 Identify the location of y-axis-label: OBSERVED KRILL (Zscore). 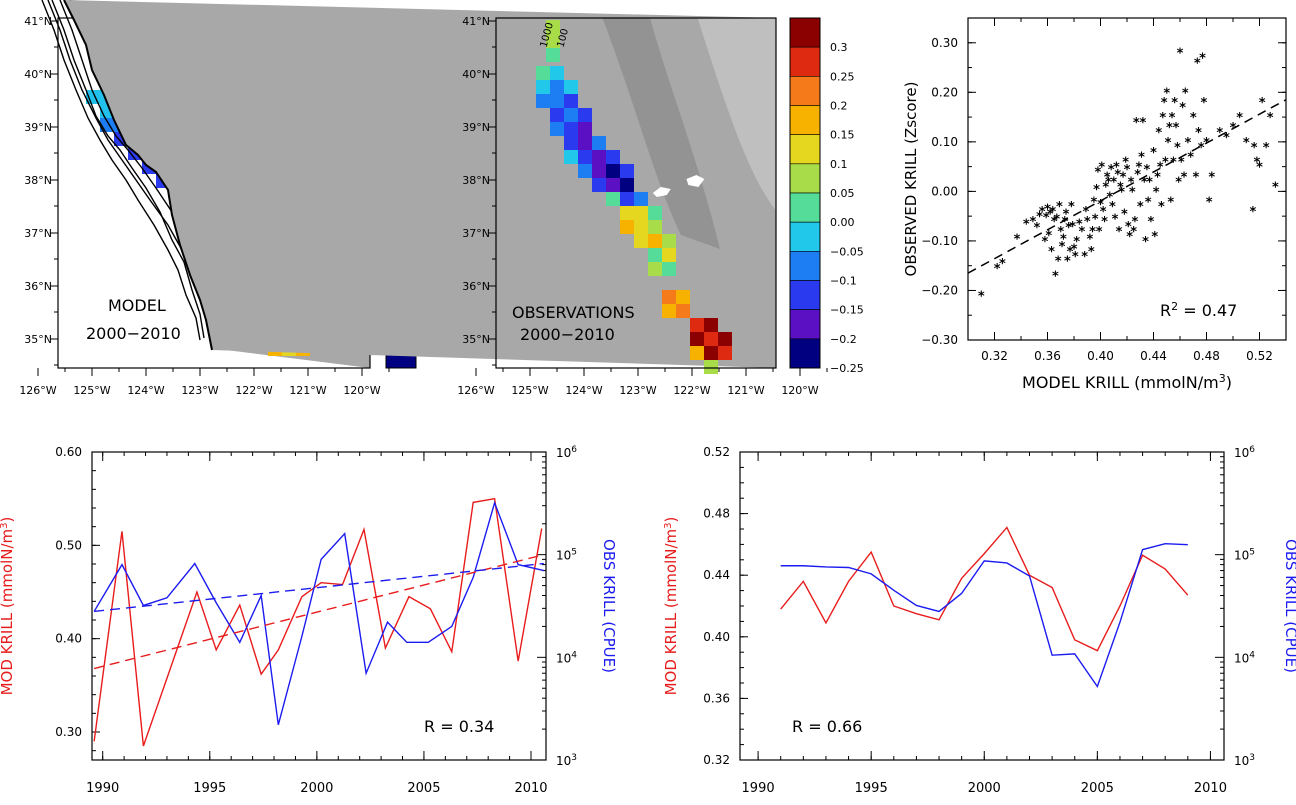
(911, 179).